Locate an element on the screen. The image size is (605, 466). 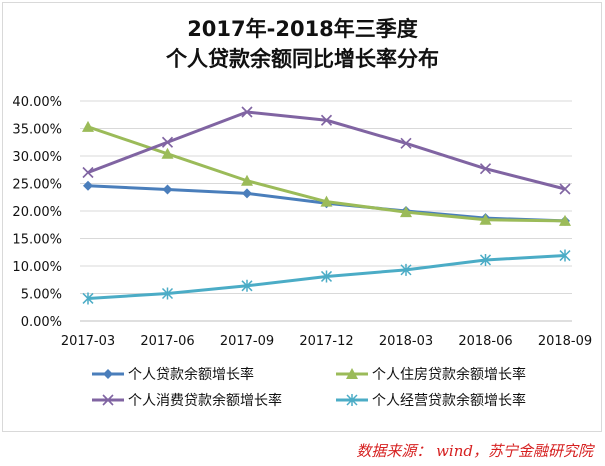
chart-title-line2: 个人贷款余额同比增长率分布 is located at coordinates (302, 59).